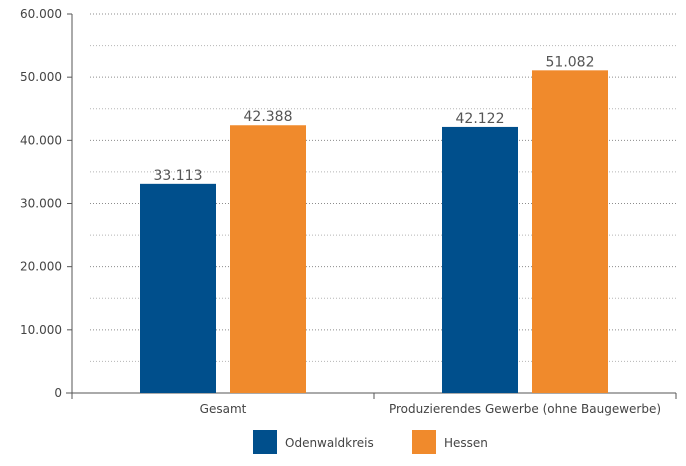  Describe the element at coordinates (178, 176) in the screenshot. I see `data-label: 33.113` at that location.